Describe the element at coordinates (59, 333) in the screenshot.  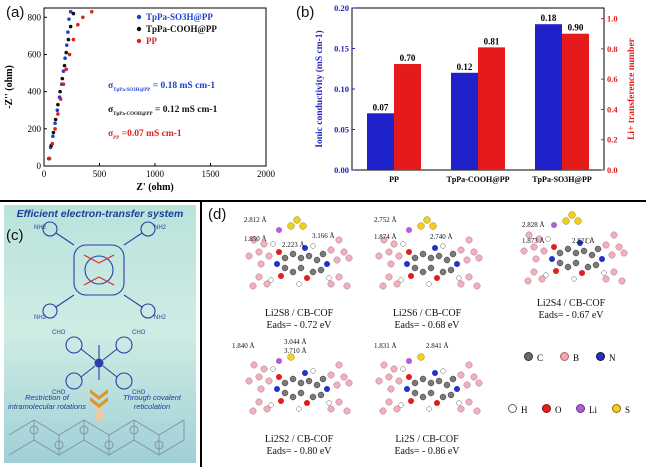
I see `cho-label-tl: CHO` at that location.